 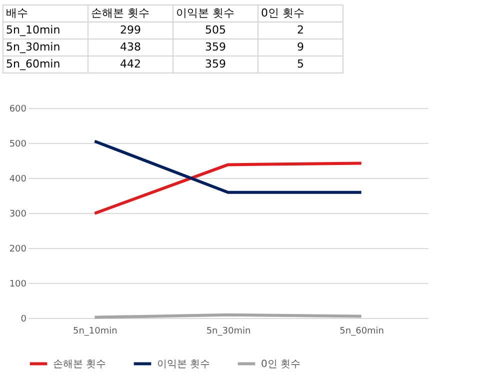 I want to click on x-tick-label: 이익본 횟수, so click(x=205, y=13).